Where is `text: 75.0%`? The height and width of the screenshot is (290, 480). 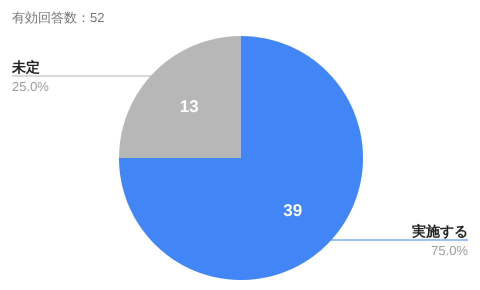 text: 75.0% is located at coordinates (449, 250).